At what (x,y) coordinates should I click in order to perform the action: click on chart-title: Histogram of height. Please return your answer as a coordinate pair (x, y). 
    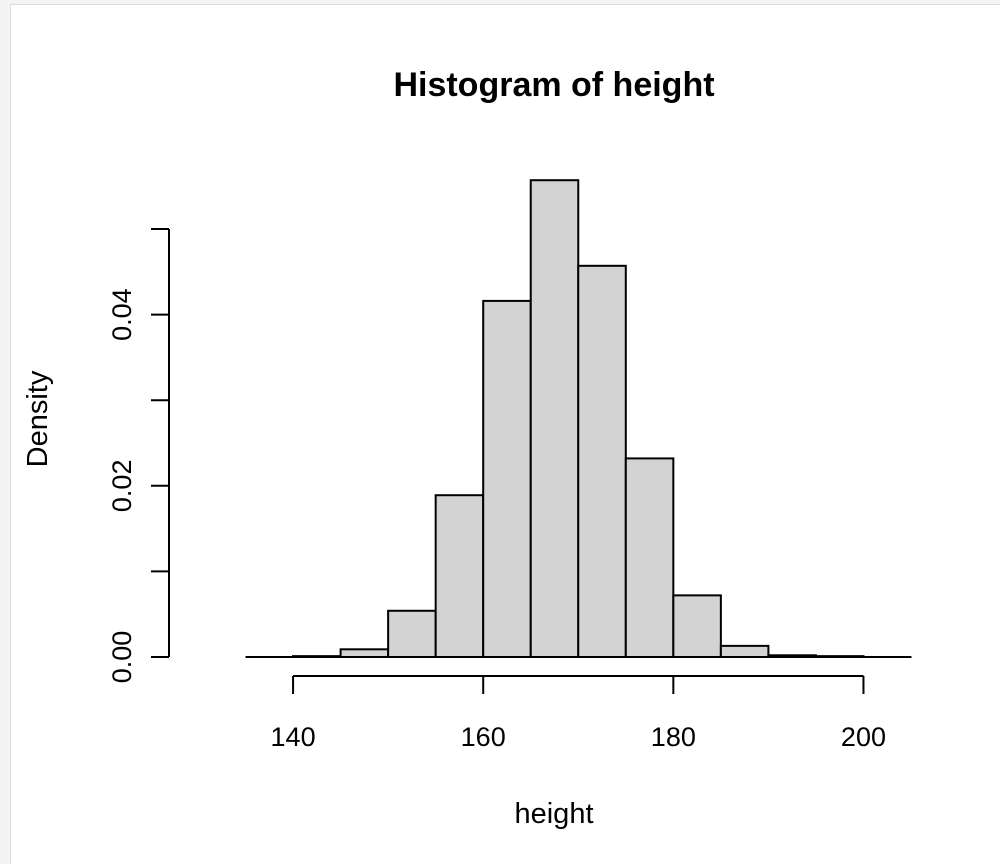
    Looking at the image, I should click on (553, 85).